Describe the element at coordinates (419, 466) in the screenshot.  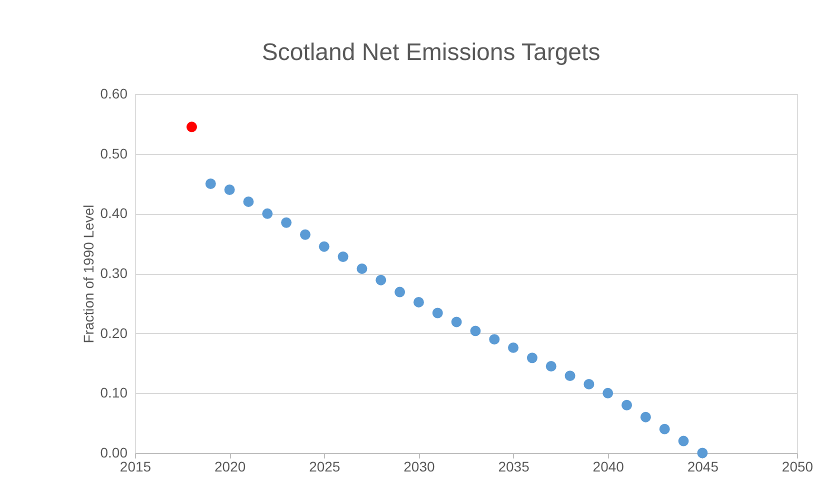
I see `x-tick-label: 2030` at that location.